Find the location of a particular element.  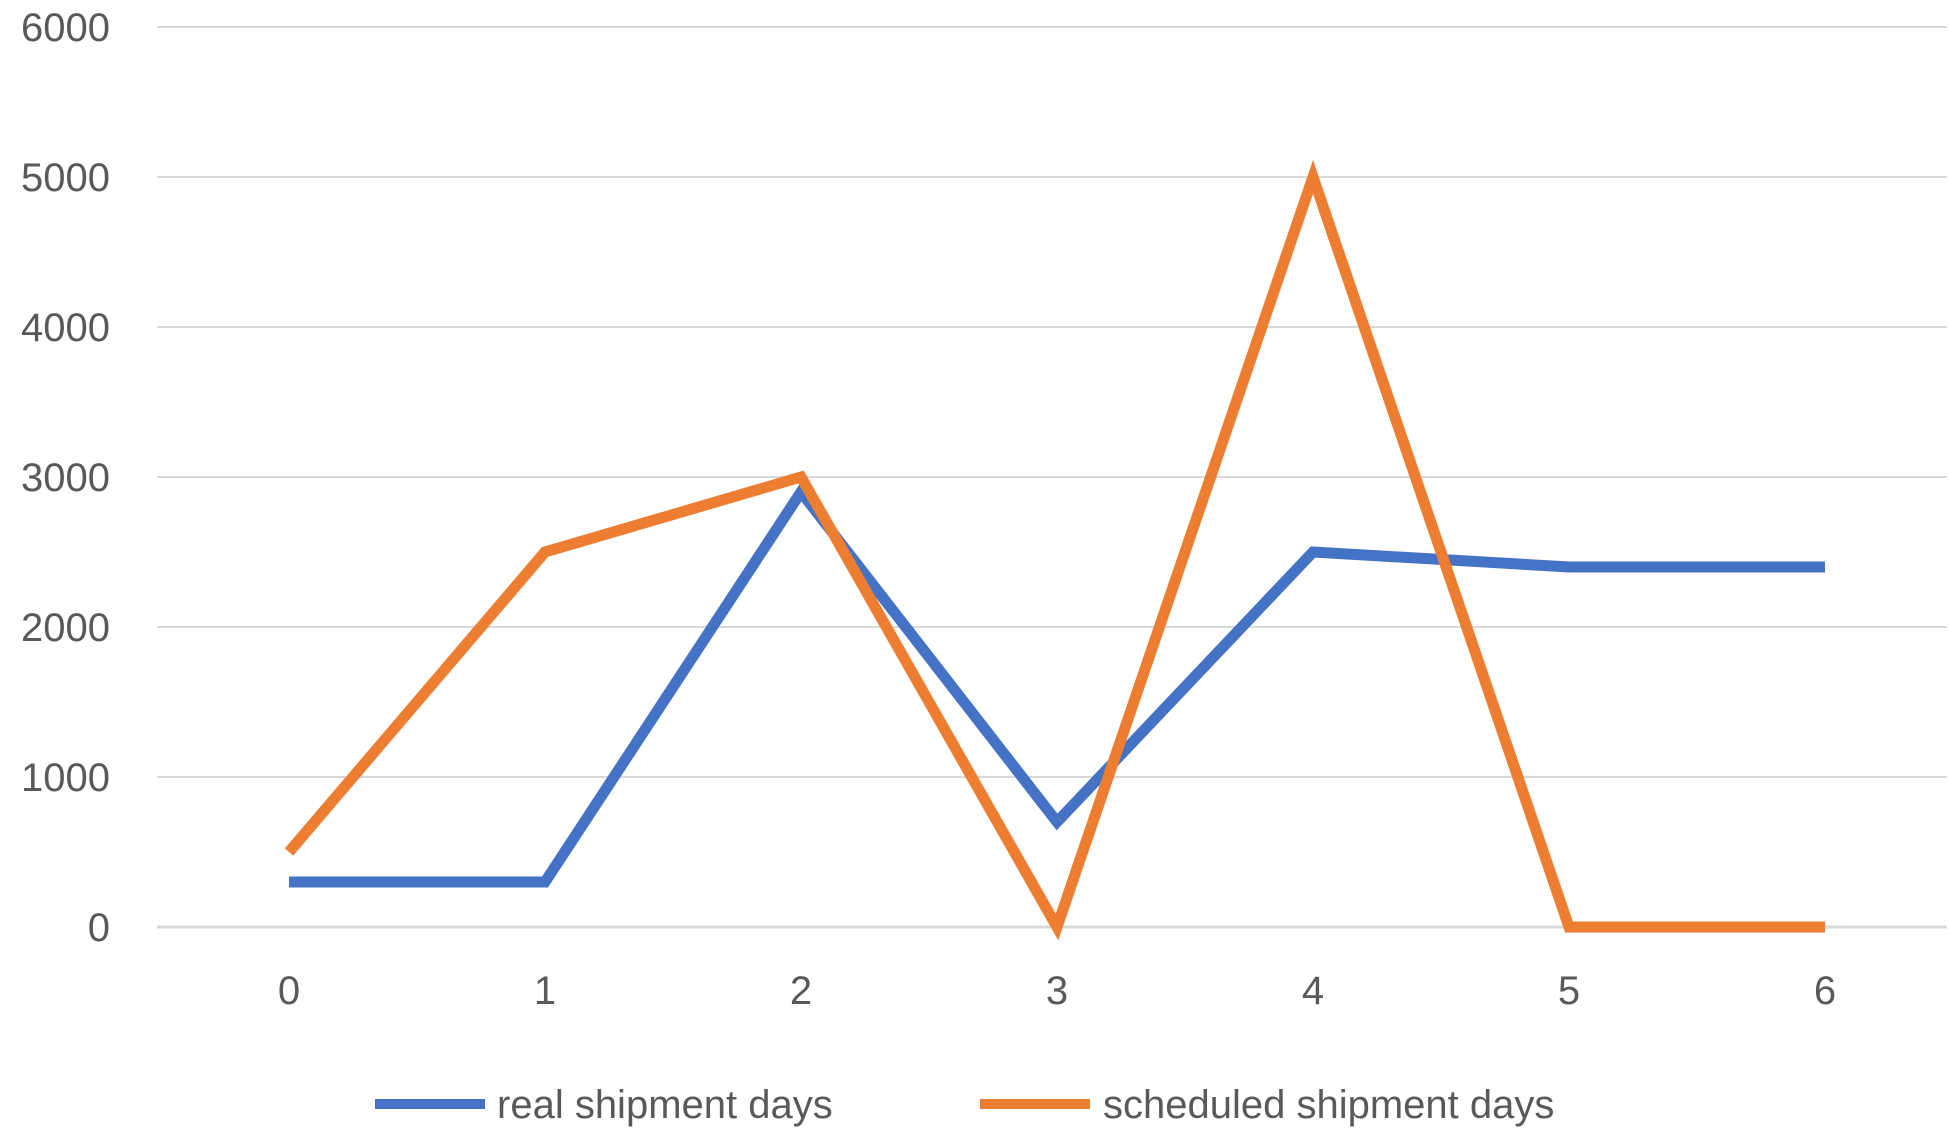

y-axis-ticks: 0 1000 2000 3000 4000 5000 6000 is located at coordinates (65, 478).